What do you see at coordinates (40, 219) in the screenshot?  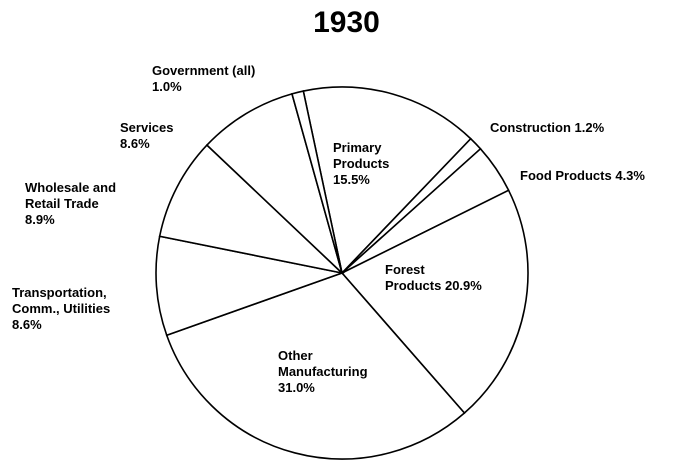 I see `value-label: 8.9%` at bounding box center [40, 219].